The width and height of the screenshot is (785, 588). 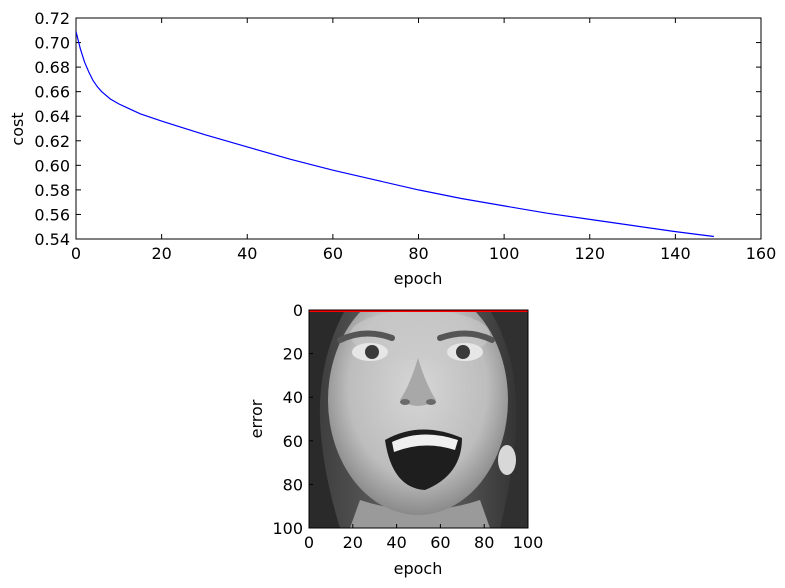 What do you see at coordinates (418, 253) in the screenshot?
I see `cost-x-tick-label: 80` at bounding box center [418, 253].